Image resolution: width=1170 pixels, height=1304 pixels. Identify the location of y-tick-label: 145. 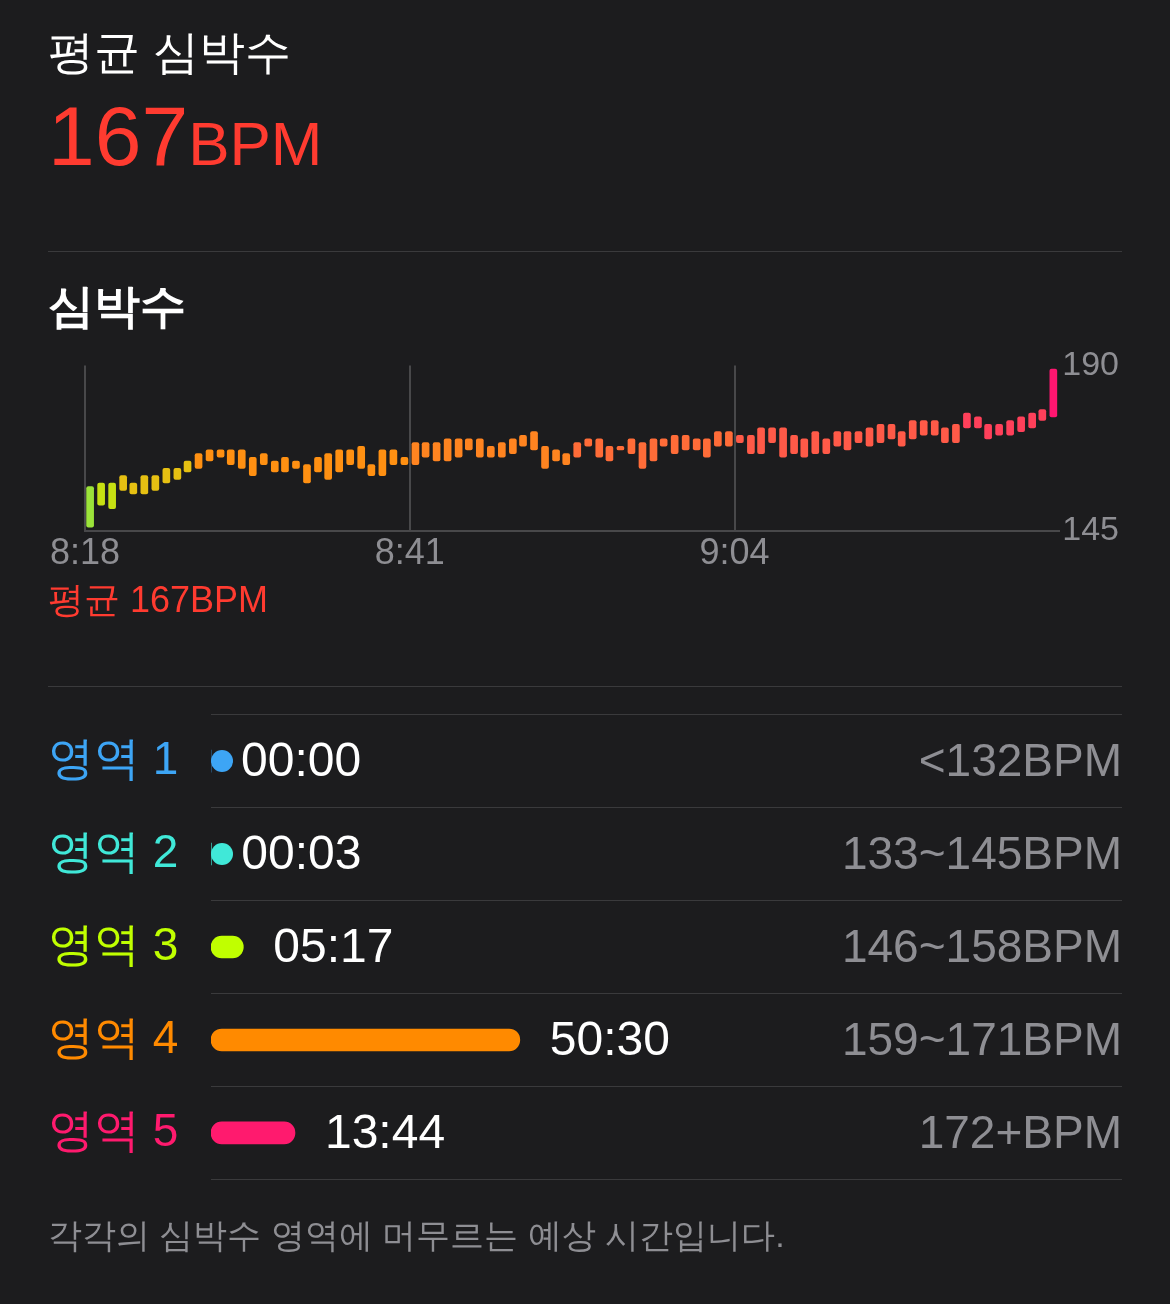
(1091, 528).